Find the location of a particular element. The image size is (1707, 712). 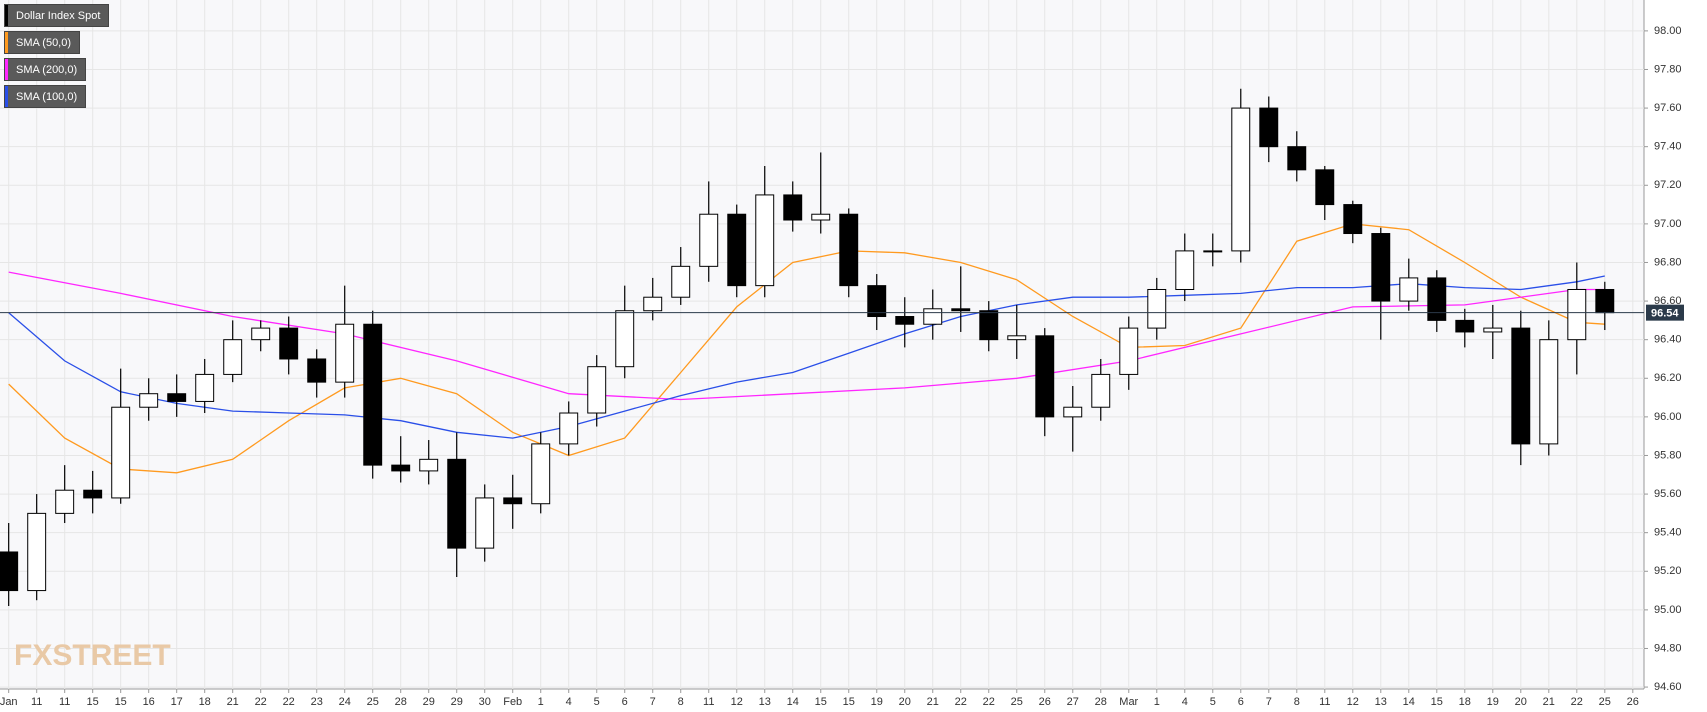

legend-label: Dollar Index Spot is located at coordinates (58, 15).